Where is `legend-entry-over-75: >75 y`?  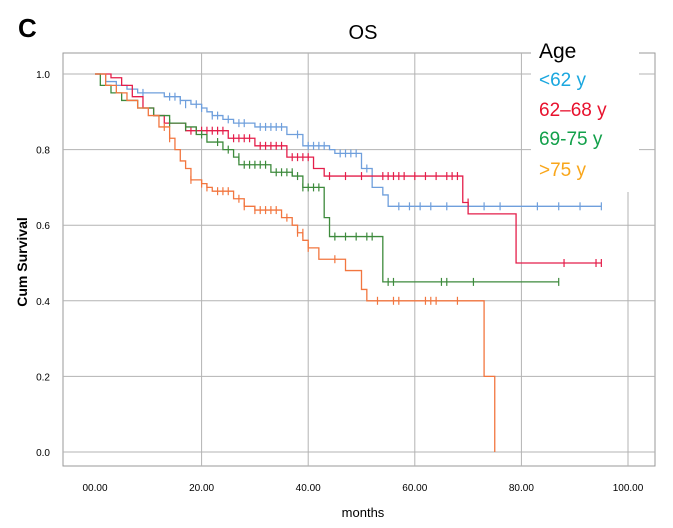 legend-entry-over-75: >75 y is located at coordinates (563, 170).